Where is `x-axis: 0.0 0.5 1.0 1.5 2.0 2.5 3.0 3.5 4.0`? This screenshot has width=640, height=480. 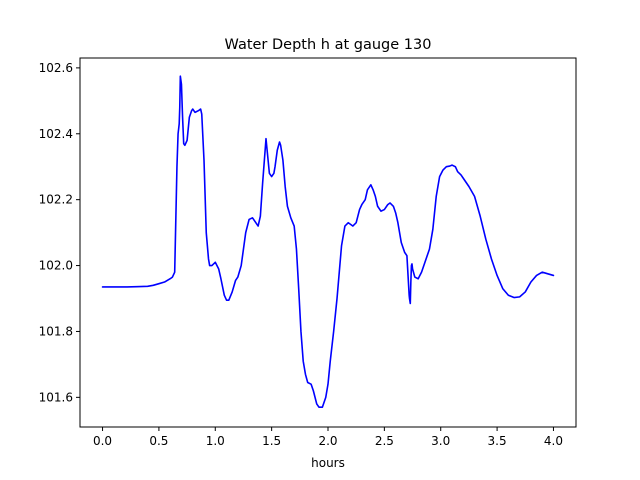
x-axis: 0.0 0.5 1.0 1.5 2.0 2.5 3.0 3.5 4.0 is located at coordinates (328, 437).